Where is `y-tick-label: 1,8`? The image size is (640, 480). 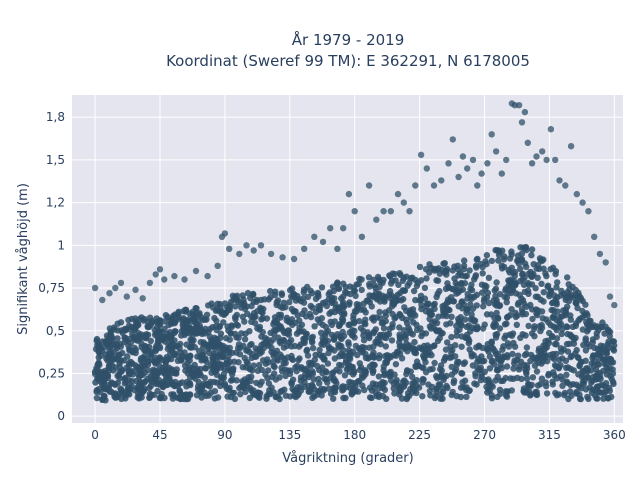 y-tick-label: 1,8 is located at coordinates (55, 117).